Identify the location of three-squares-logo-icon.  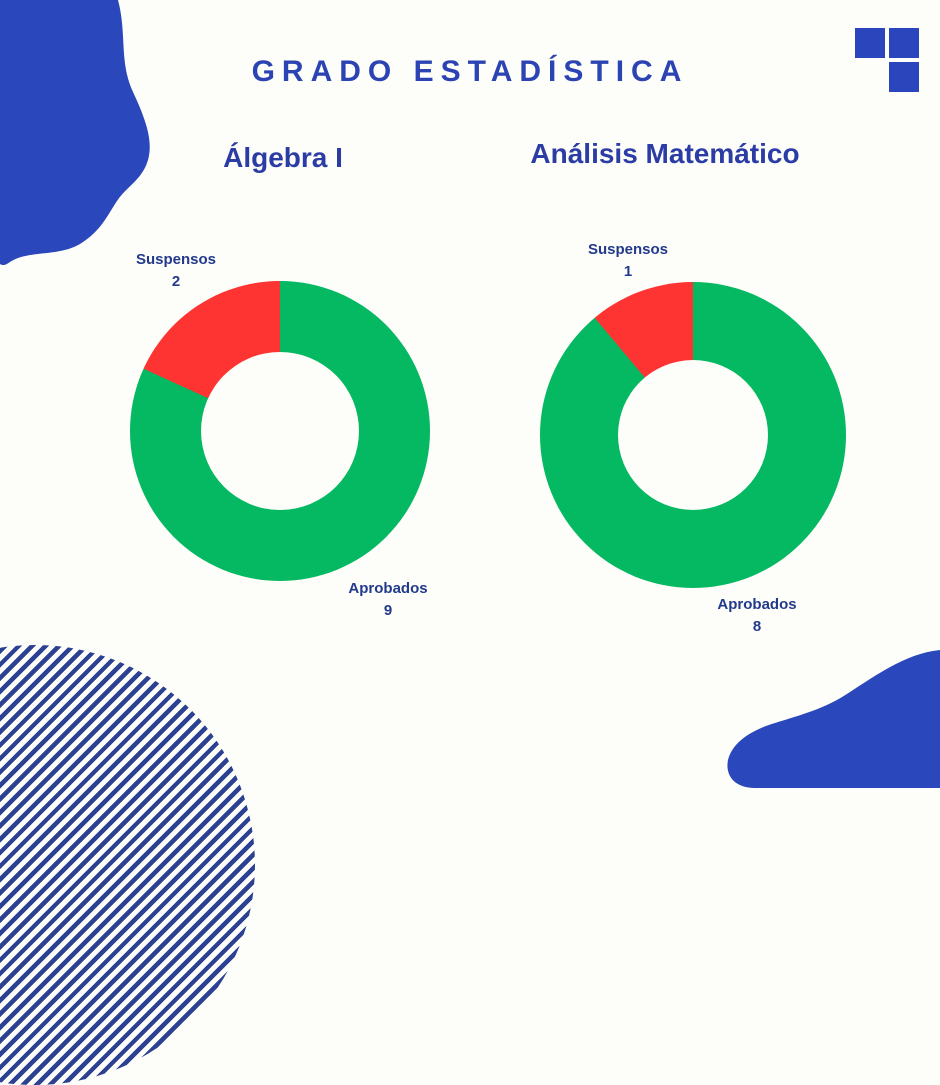
(887, 60).